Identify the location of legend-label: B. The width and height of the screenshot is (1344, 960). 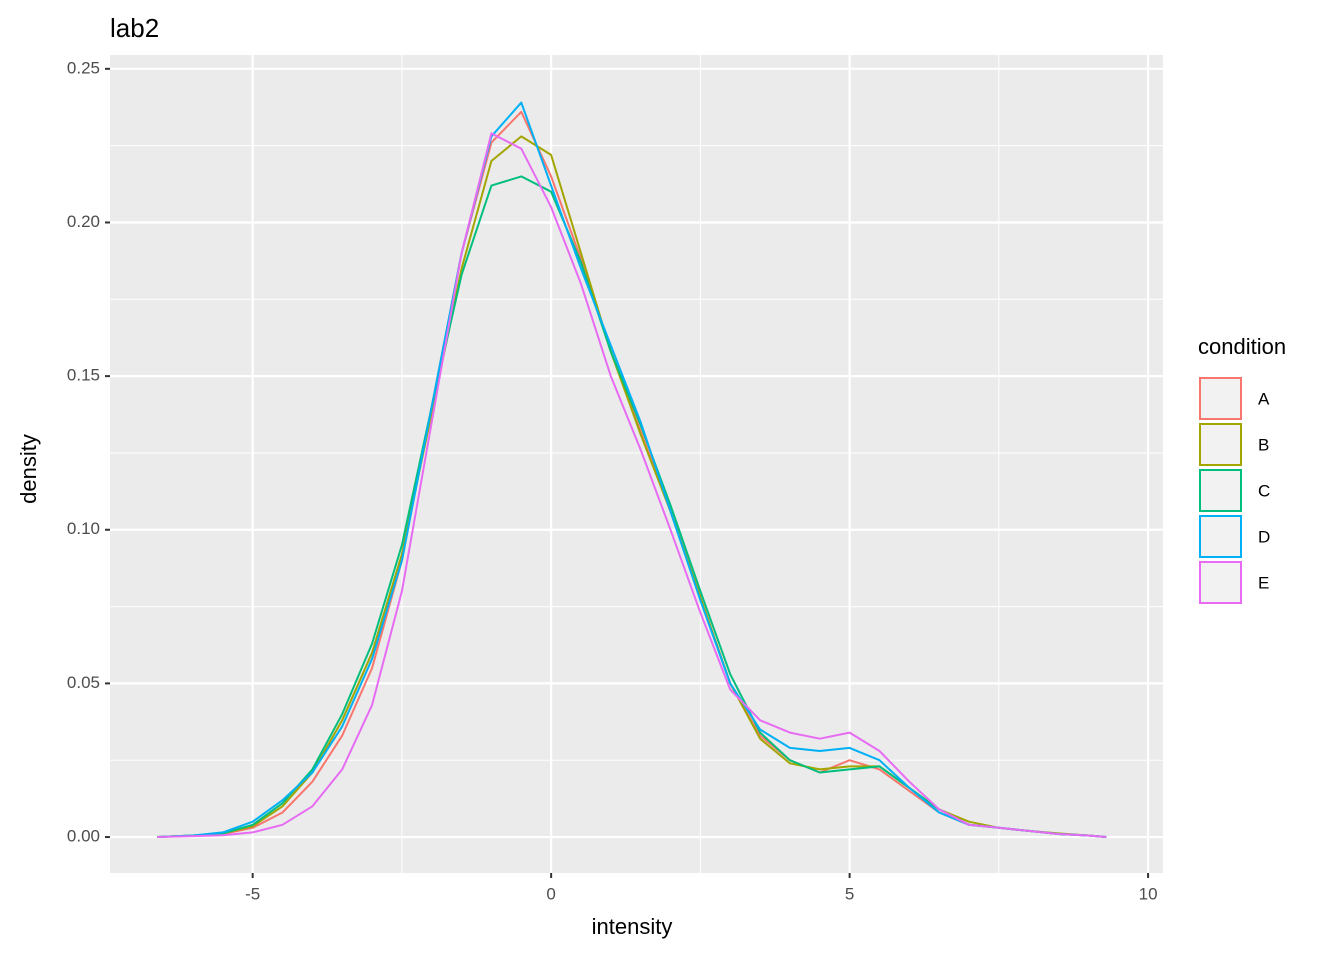
(1263, 444).